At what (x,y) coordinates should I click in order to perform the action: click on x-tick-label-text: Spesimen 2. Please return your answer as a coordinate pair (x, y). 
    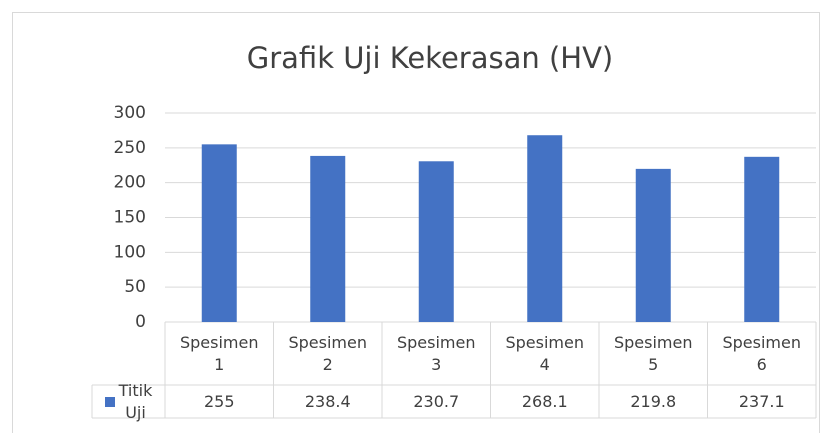
    Looking at the image, I should click on (327, 353).